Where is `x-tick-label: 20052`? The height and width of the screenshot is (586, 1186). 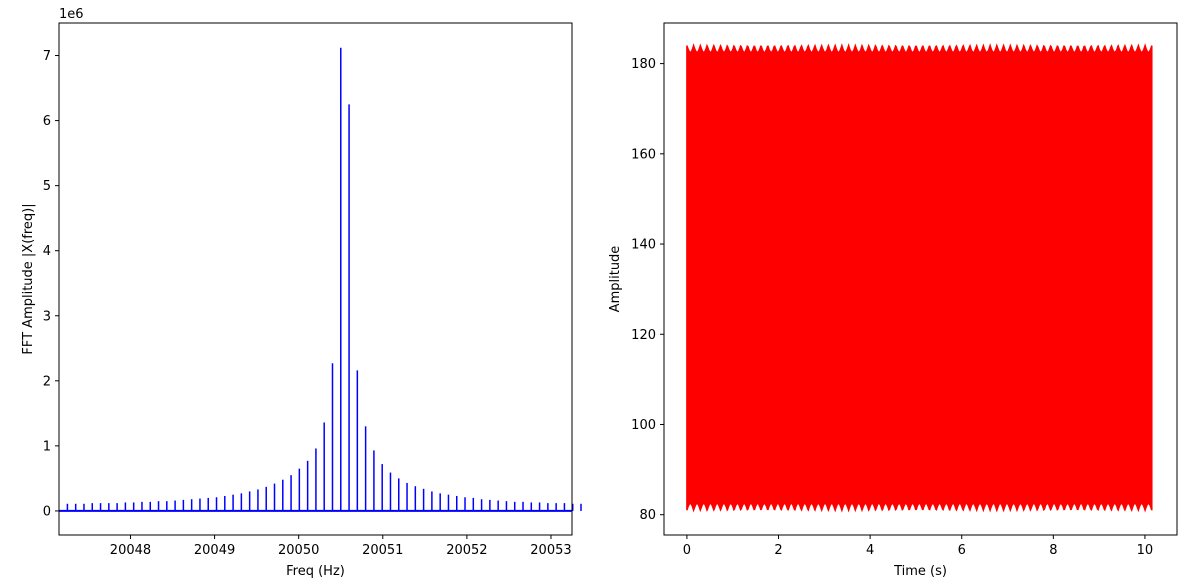
x-tick-label: 20052 is located at coordinates (466, 550).